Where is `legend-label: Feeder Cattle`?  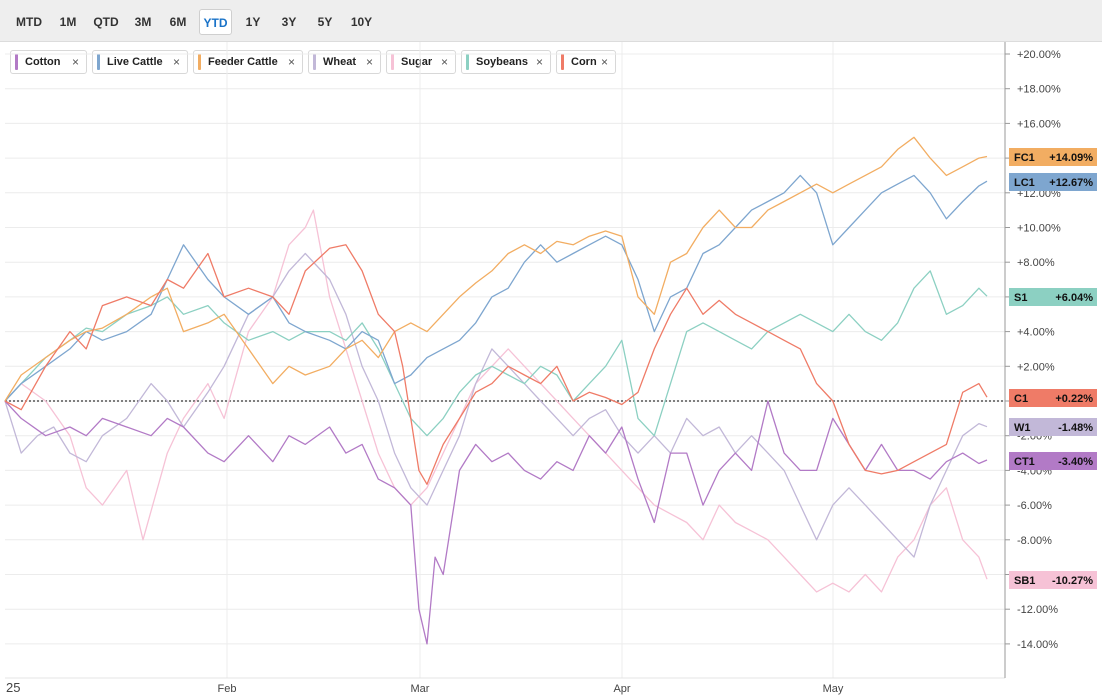
legend-label: Feeder Cattle is located at coordinates (243, 62).